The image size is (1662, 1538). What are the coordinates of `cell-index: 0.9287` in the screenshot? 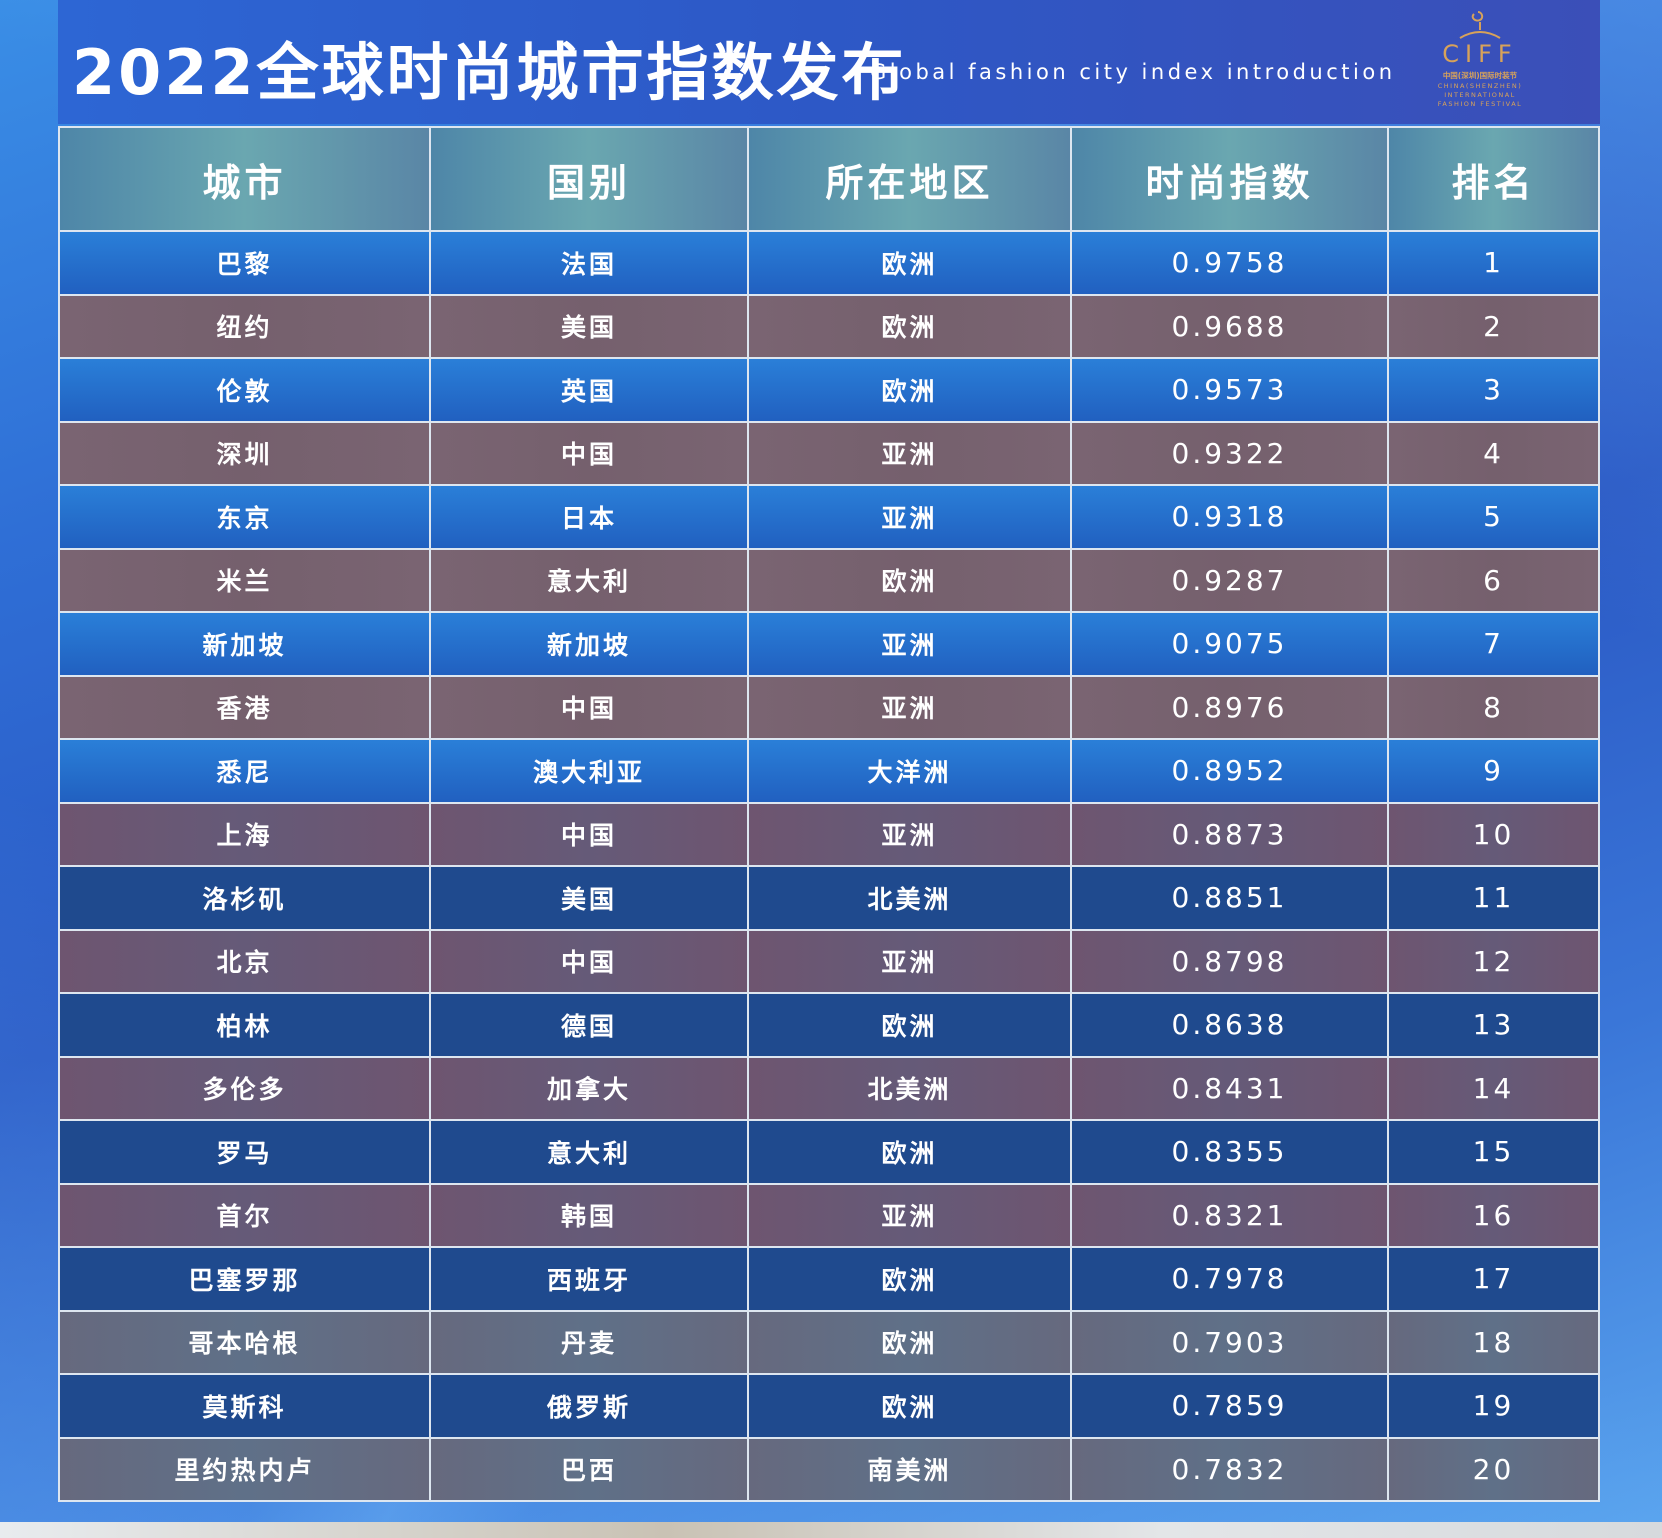 It's located at (1229, 580).